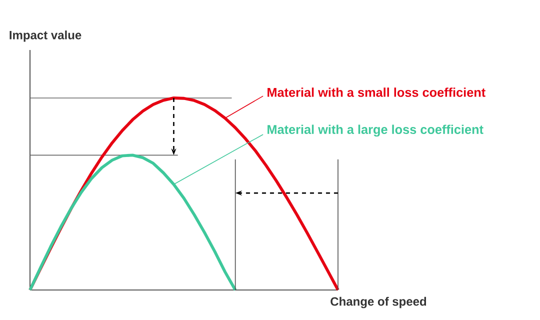  What do you see at coordinates (377, 92) in the screenshot?
I see `text: Material with a small loss coefficient` at bounding box center [377, 92].